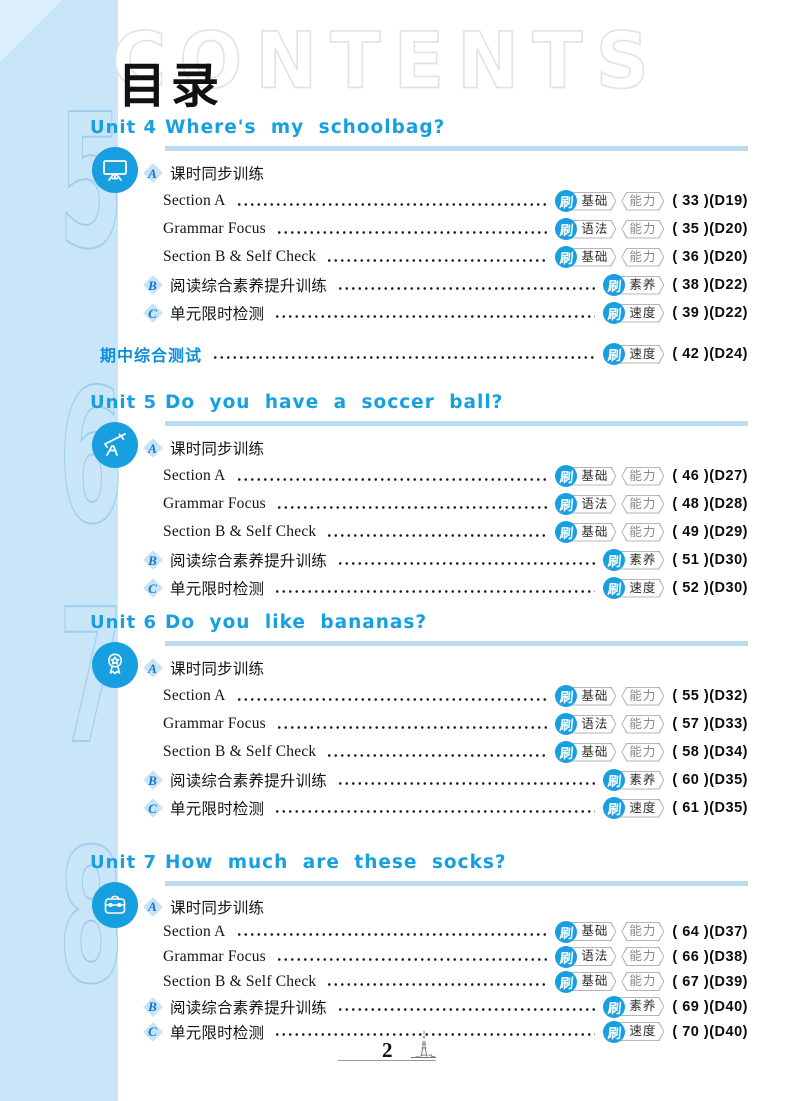  What do you see at coordinates (395, 130) in the screenshot?
I see `unit-header: Unit 4 Where's my schoolbag?` at bounding box center [395, 130].